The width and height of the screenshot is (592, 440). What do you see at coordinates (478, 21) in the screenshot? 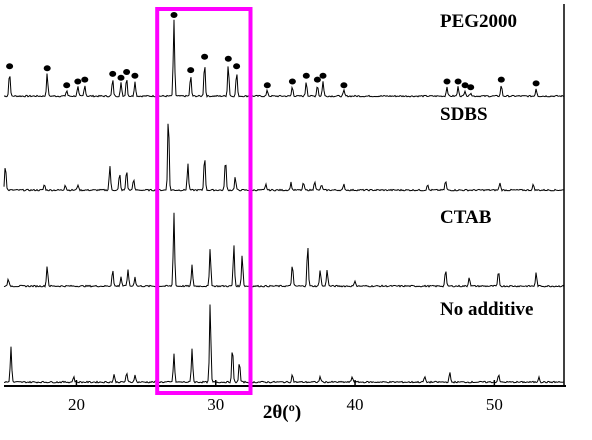
I see `series-label-peg2000: PEG2000` at bounding box center [478, 21].